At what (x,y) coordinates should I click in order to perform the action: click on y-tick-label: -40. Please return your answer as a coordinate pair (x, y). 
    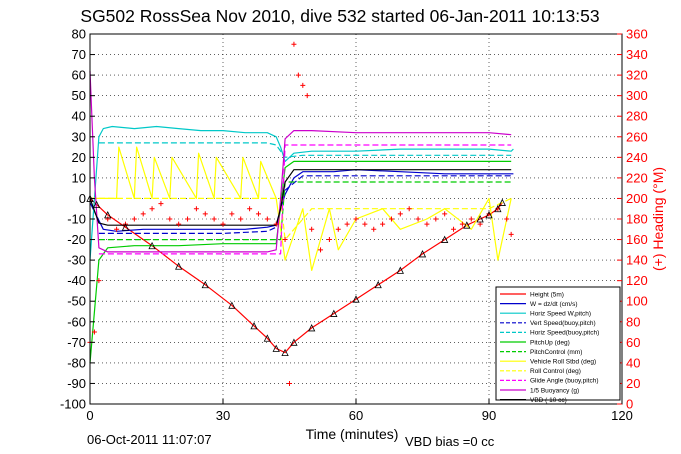
    Looking at the image, I should click on (76, 280).